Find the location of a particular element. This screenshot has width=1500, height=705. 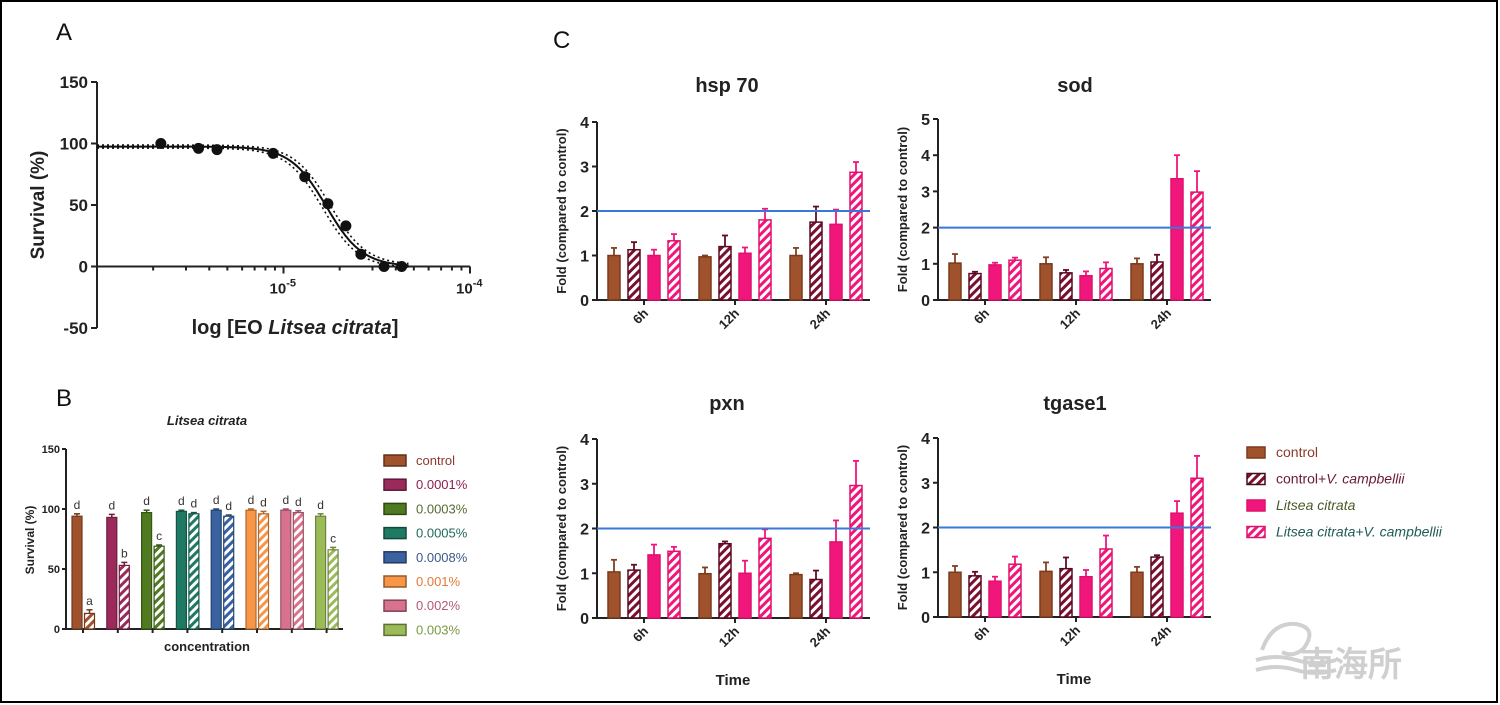

b-legend-label: 0.0003% is located at coordinates (442, 508).